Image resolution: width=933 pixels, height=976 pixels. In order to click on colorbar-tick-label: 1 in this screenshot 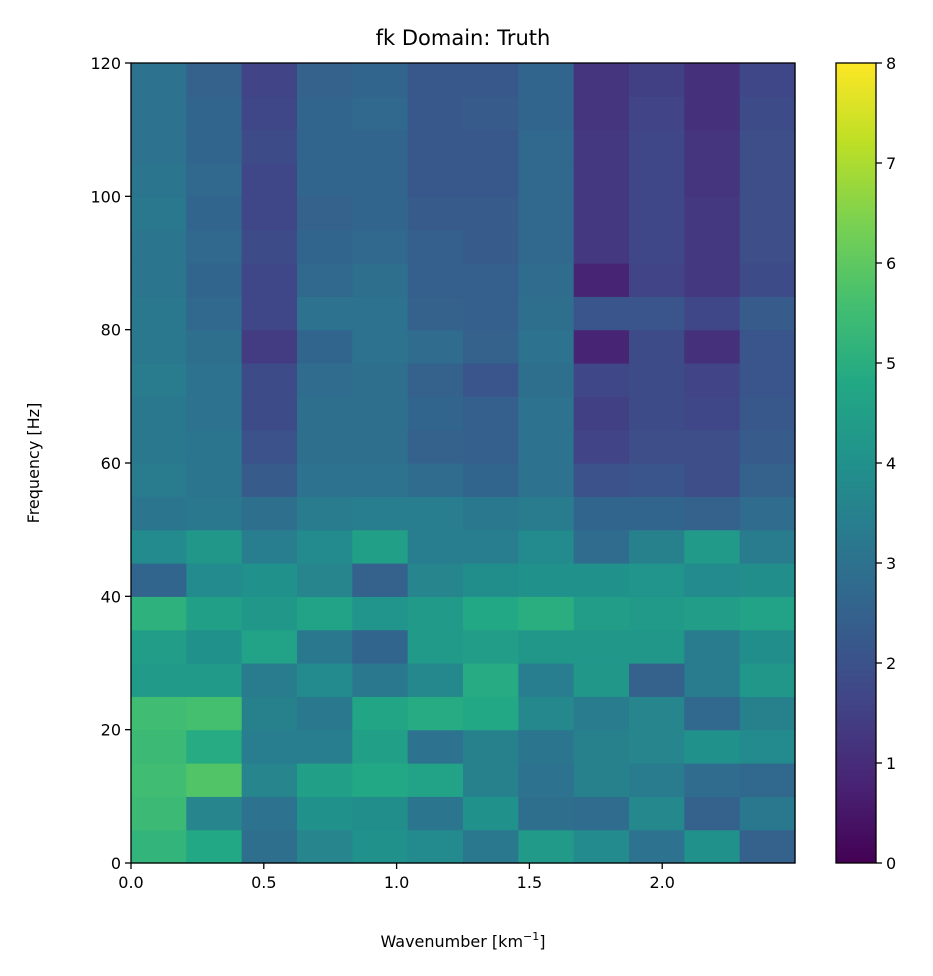, I will do `click(891, 763)`.